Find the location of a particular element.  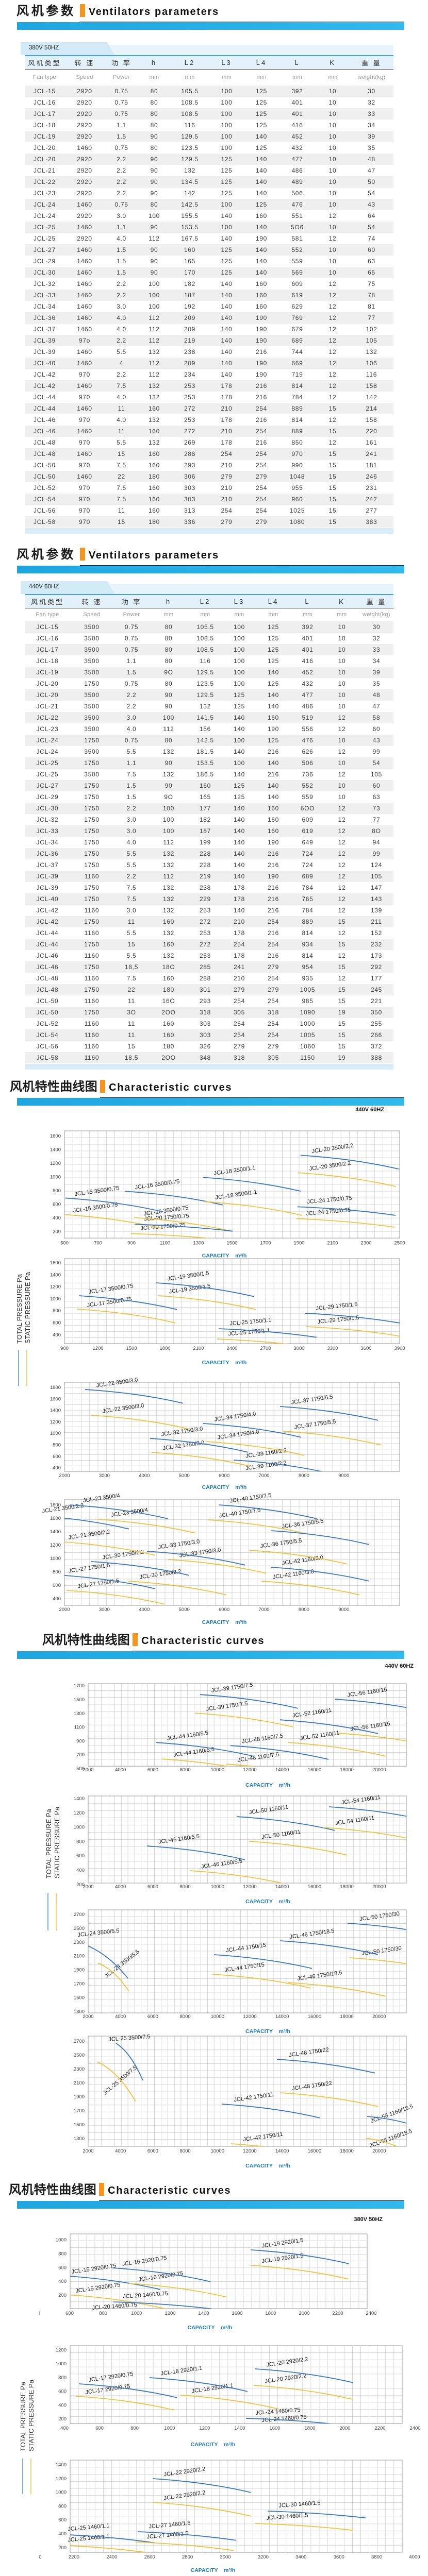

svg-text: 3600 is located at coordinates (365, 1348).